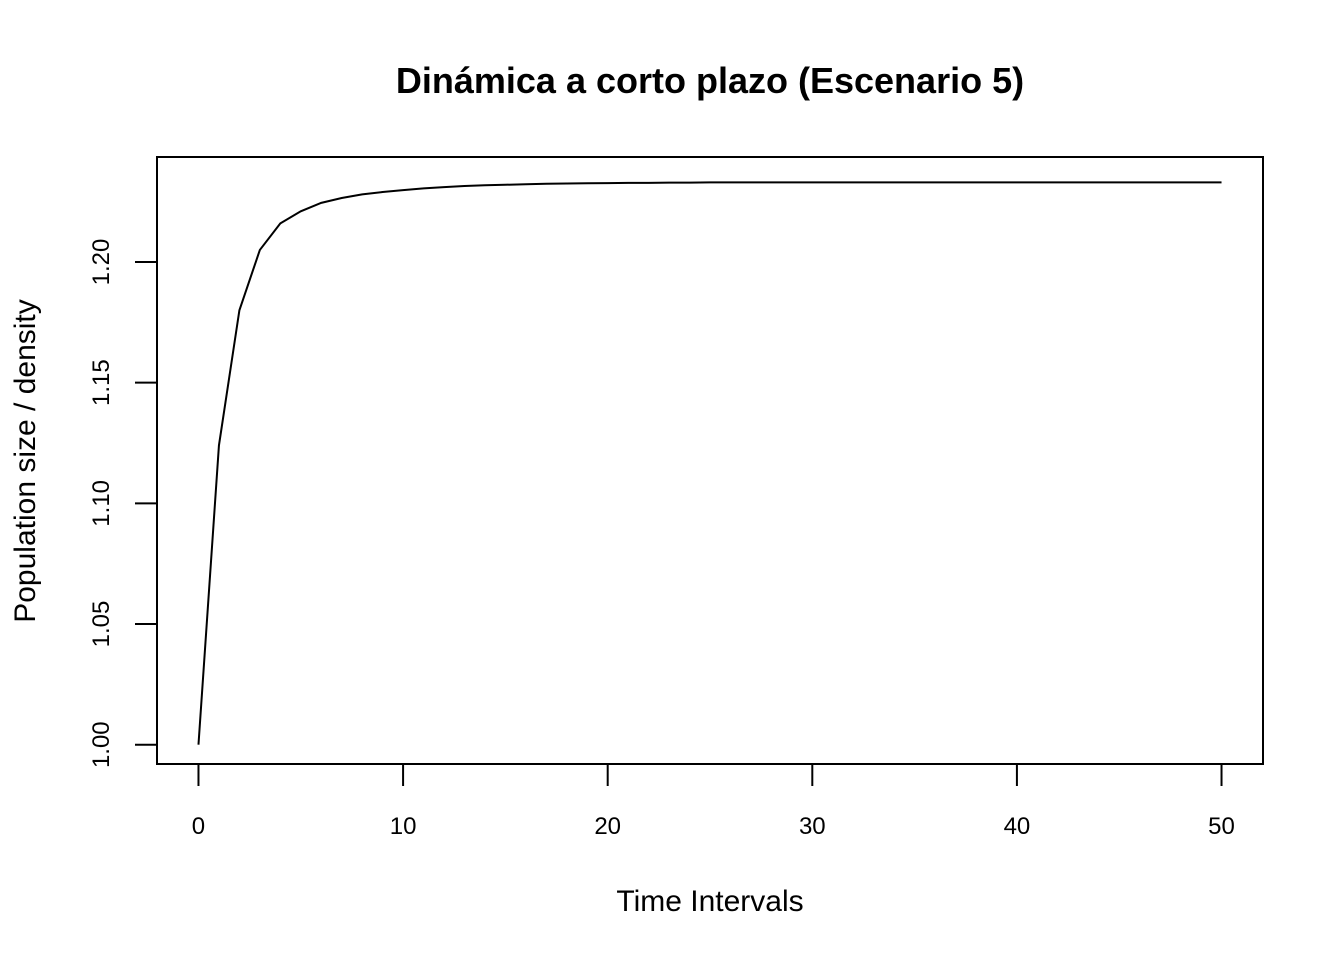 This screenshot has width=1344, height=960. What do you see at coordinates (713, 802) in the screenshot?
I see `x-axis: 0 10 20 30 40 50` at bounding box center [713, 802].